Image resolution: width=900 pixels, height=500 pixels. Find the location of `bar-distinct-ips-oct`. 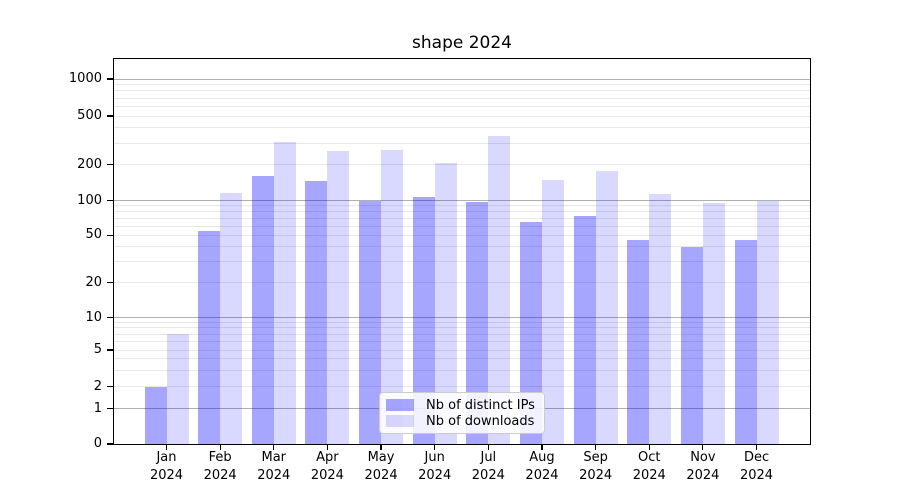

bar-distinct-ips-oct is located at coordinates (638, 341).